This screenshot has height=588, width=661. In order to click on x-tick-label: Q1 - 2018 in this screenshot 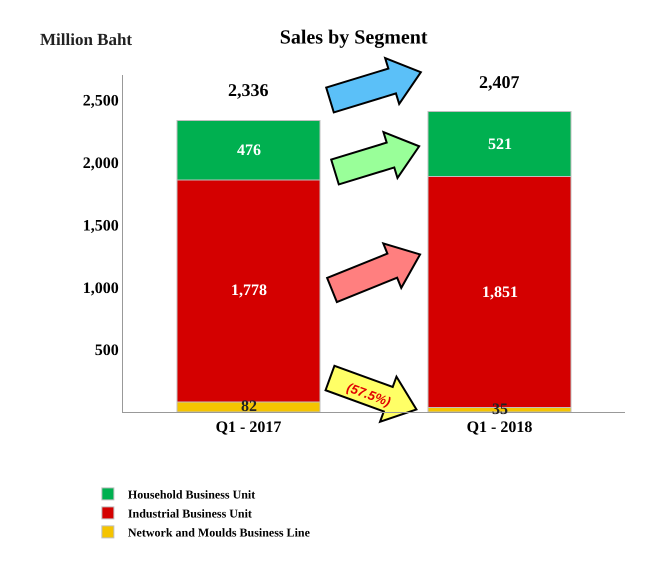, I will do `click(499, 427)`.